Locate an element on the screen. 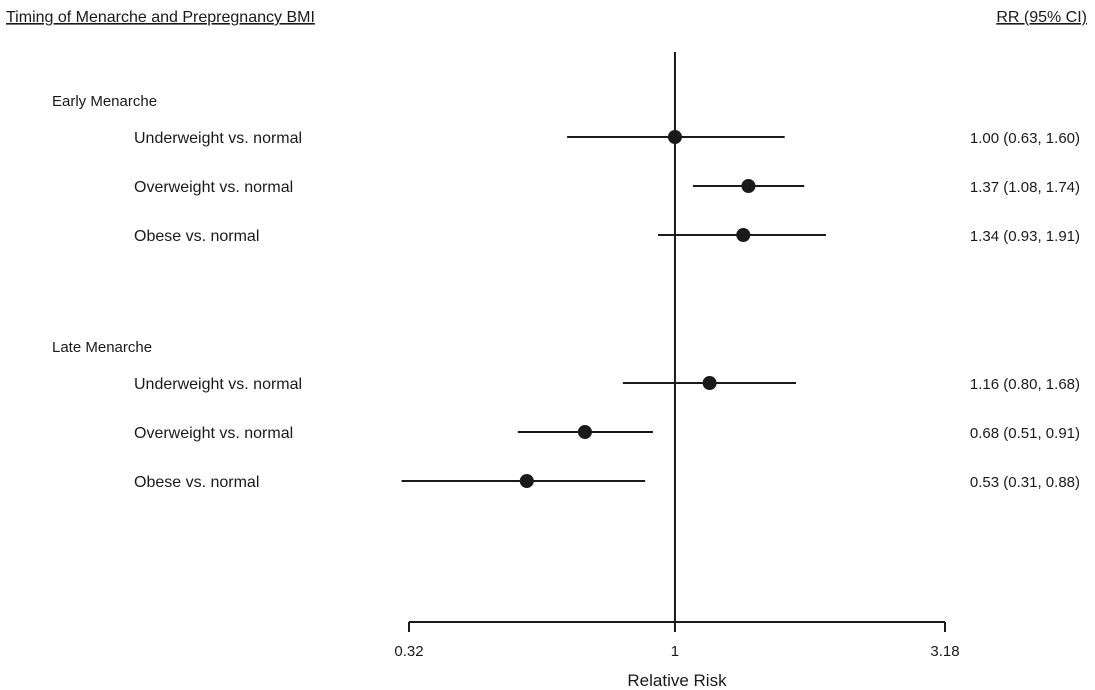 This screenshot has height=690, width=1095. rr-ci-value: 0.68 (0.51, 0.91) is located at coordinates (1025, 433).